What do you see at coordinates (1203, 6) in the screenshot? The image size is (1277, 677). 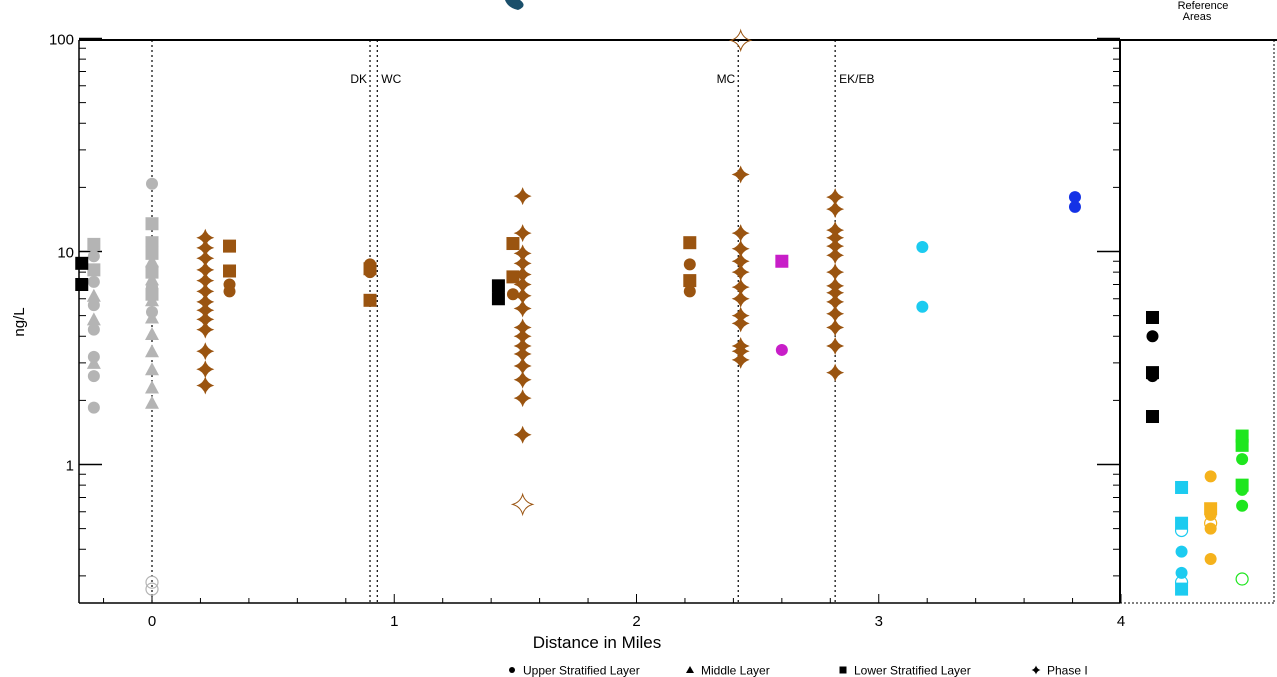 I see `reference-panel-label: Reference` at bounding box center [1203, 6].